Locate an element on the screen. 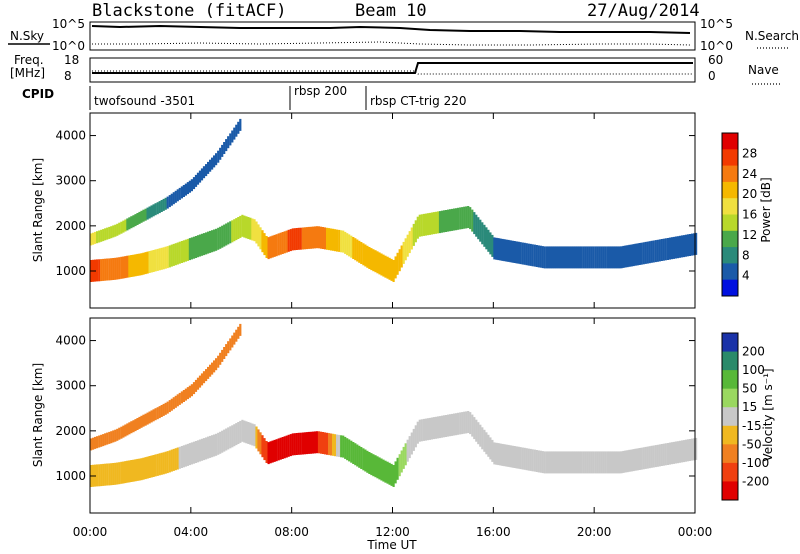 This screenshot has width=800, height=554. nsky-trace is located at coordinates (391, 29).